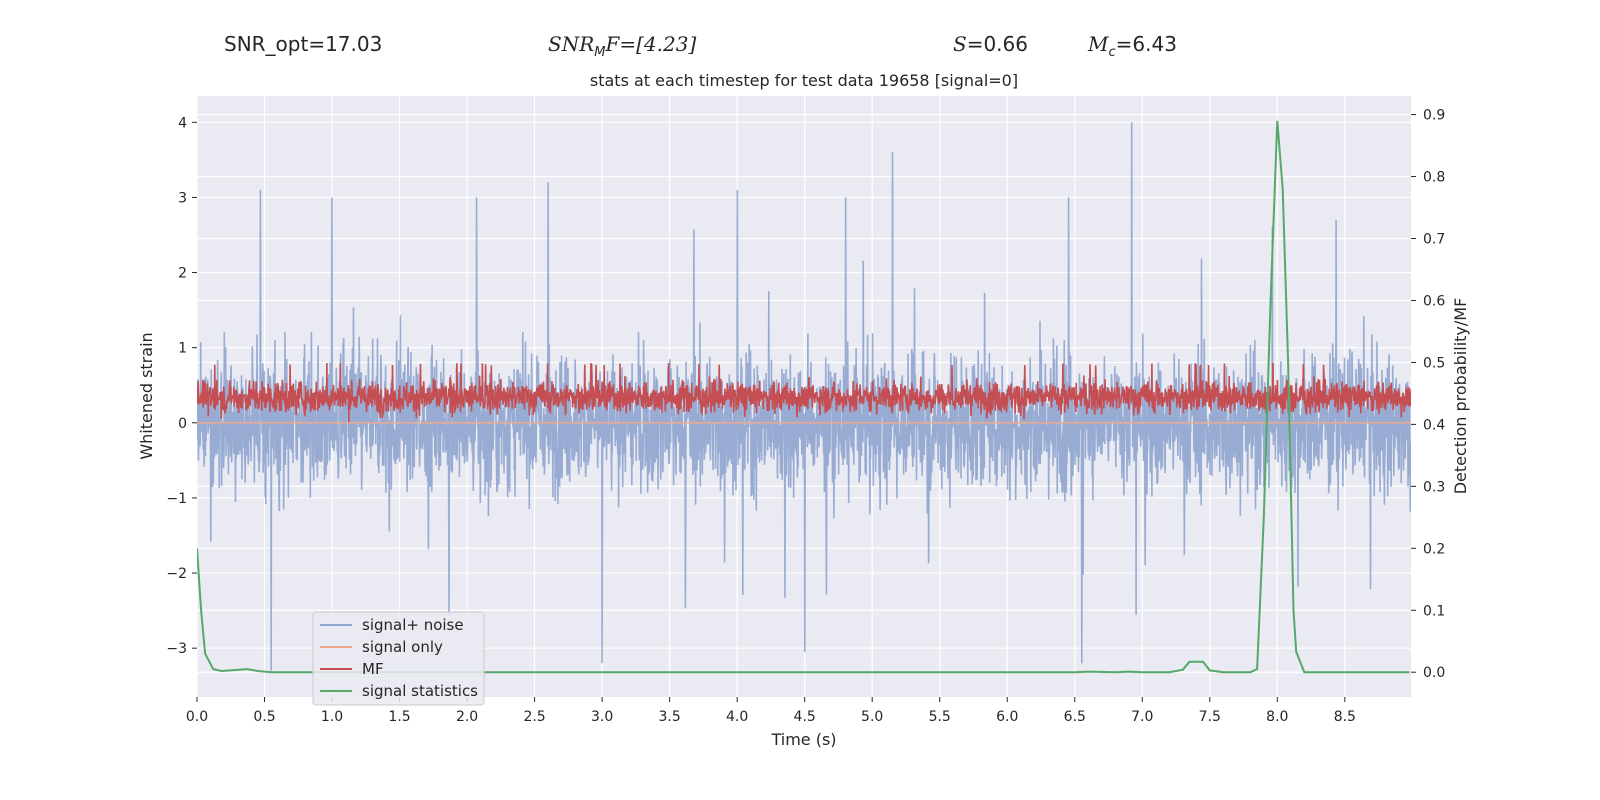  Describe the element at coordinates (1075, 717) in the screenshot. I see `x-tick-label: 6.5` at that location.